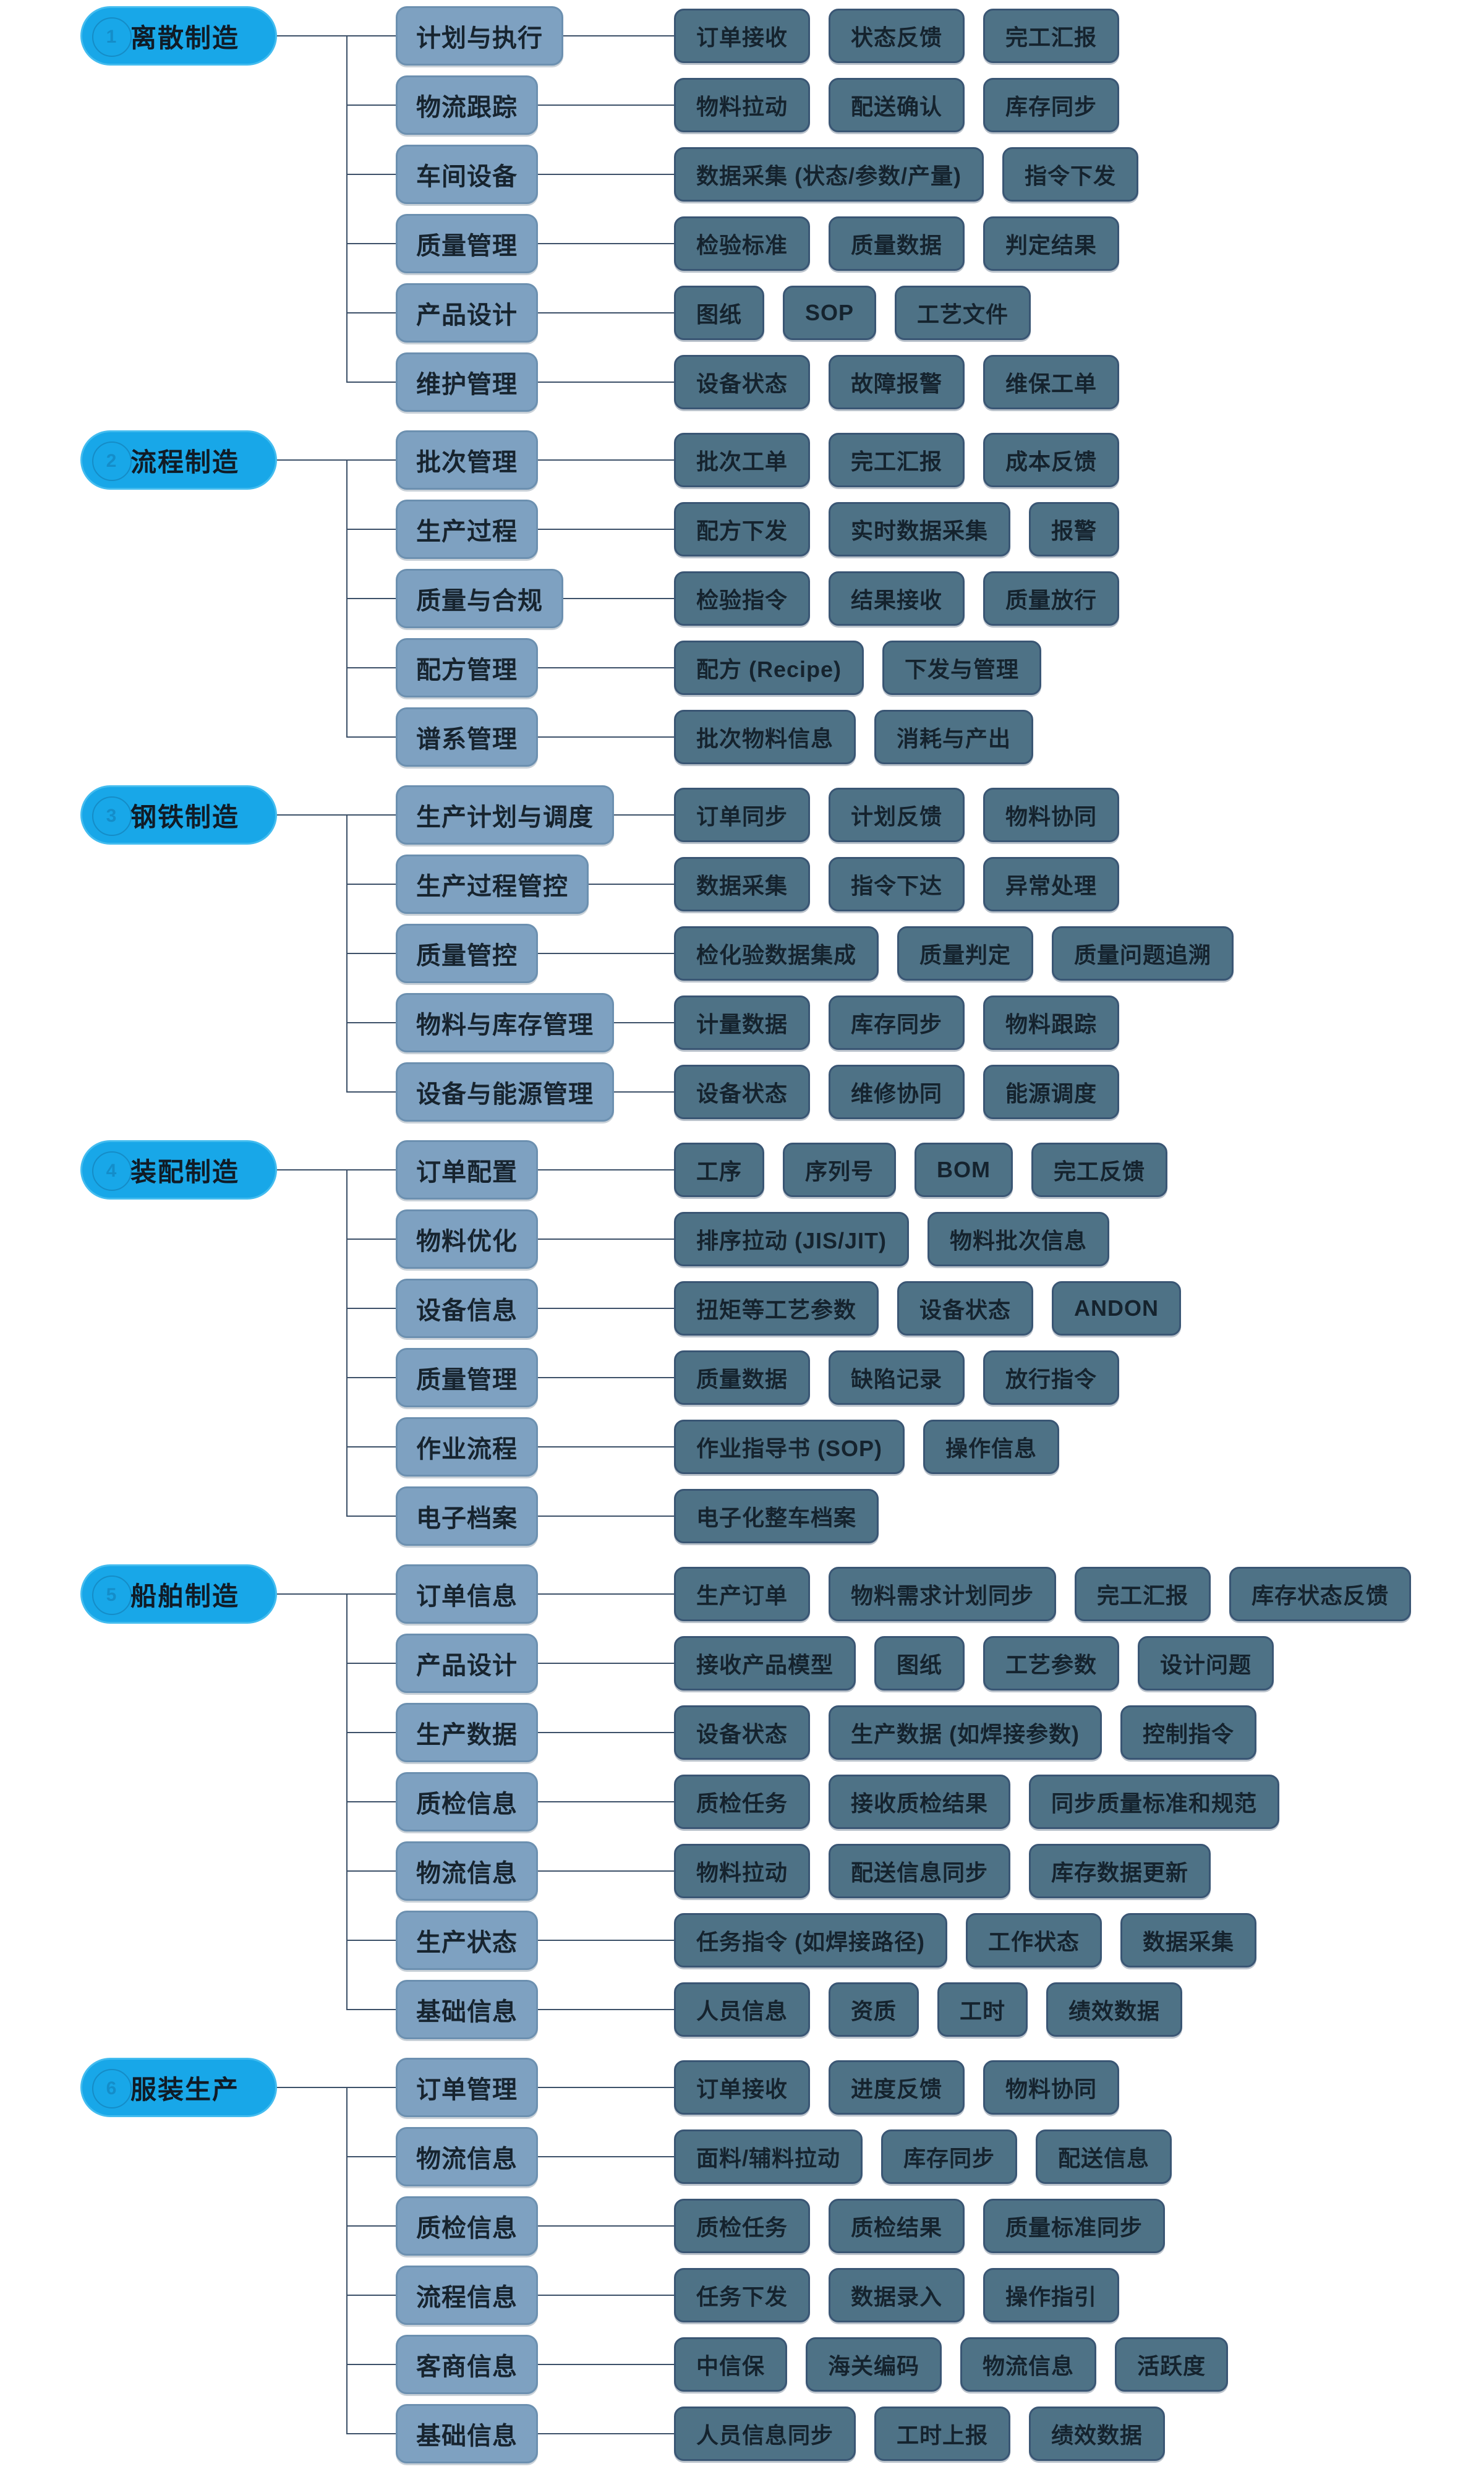 This screenshot has width=1484, height=2477. Describe the element at coordinates (1051, 1377) in the screenshot. I see `leaf-node: 放行指令` at that location.